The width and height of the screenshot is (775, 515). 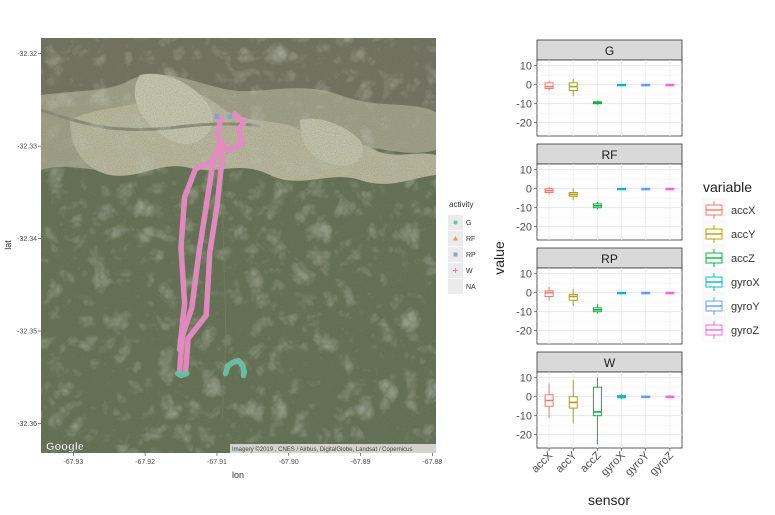 I want to click on activity-legend-label: RF, so click(x=470, y=239).